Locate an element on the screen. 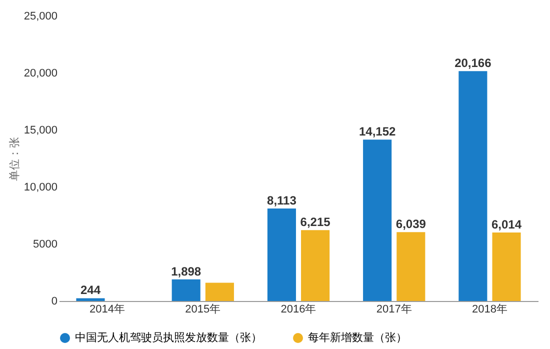  y-tick-label: 15,000 is located at coordinates (41, 130).